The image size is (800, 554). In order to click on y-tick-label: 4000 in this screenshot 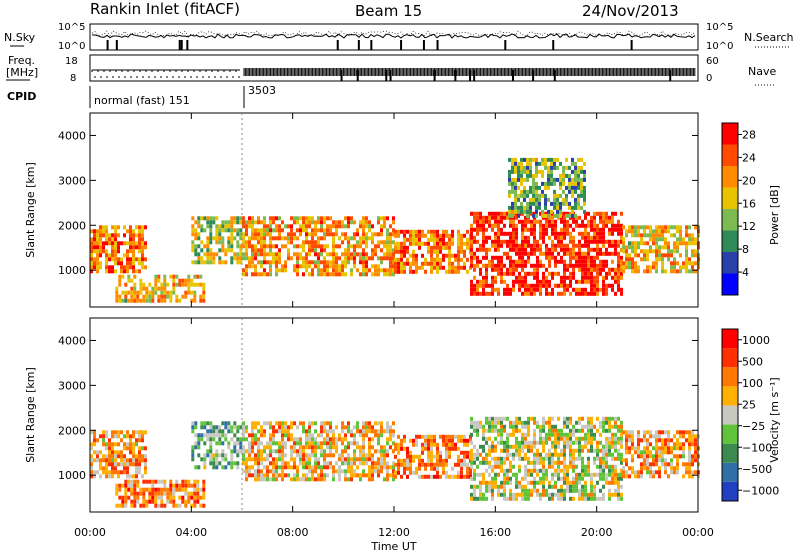, I will do `click(72, 340)`.